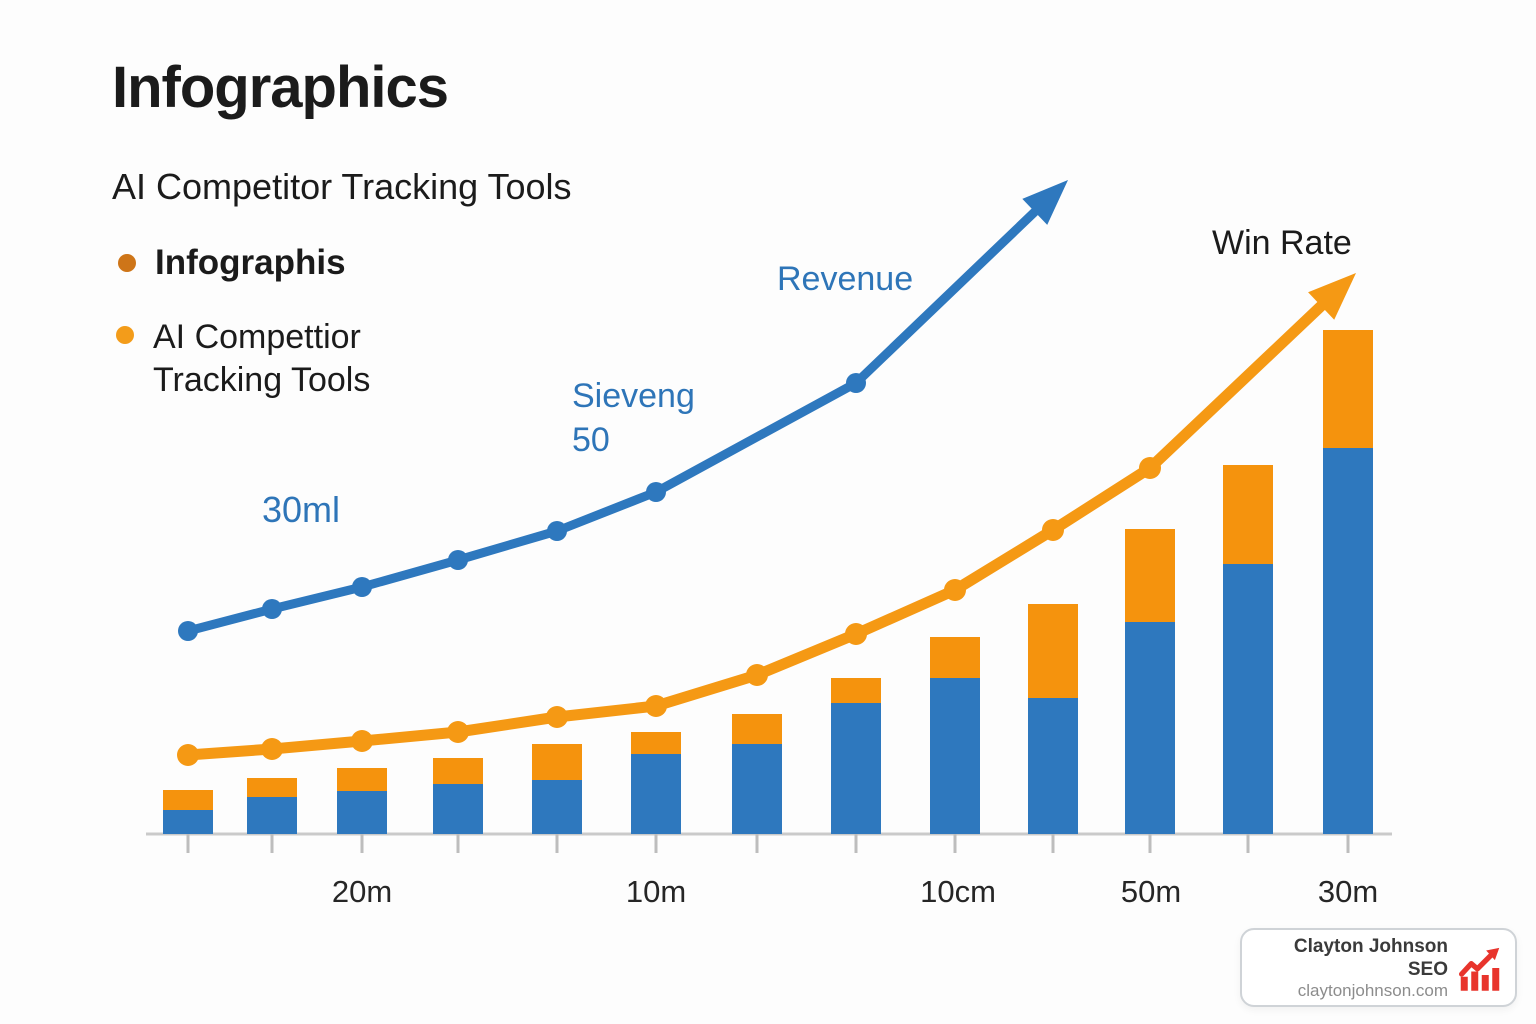 Image resolution: width=1536 pixels, height=1024 pixels. I want to click on x-axis-label: 30m, so click(1348, 891).